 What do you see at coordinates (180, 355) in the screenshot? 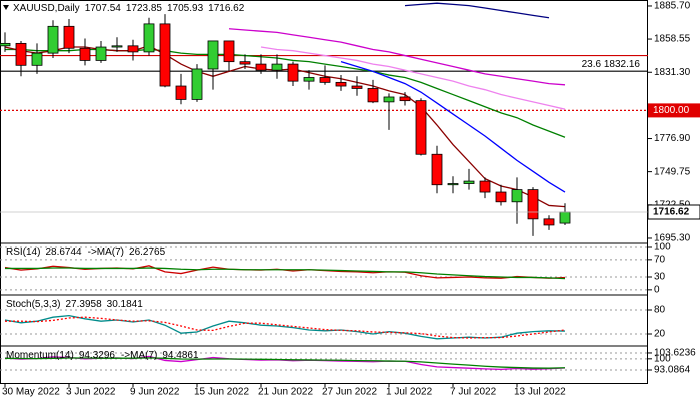
I see `indicator-value: 94.4861` at bounding box center [180, 355].